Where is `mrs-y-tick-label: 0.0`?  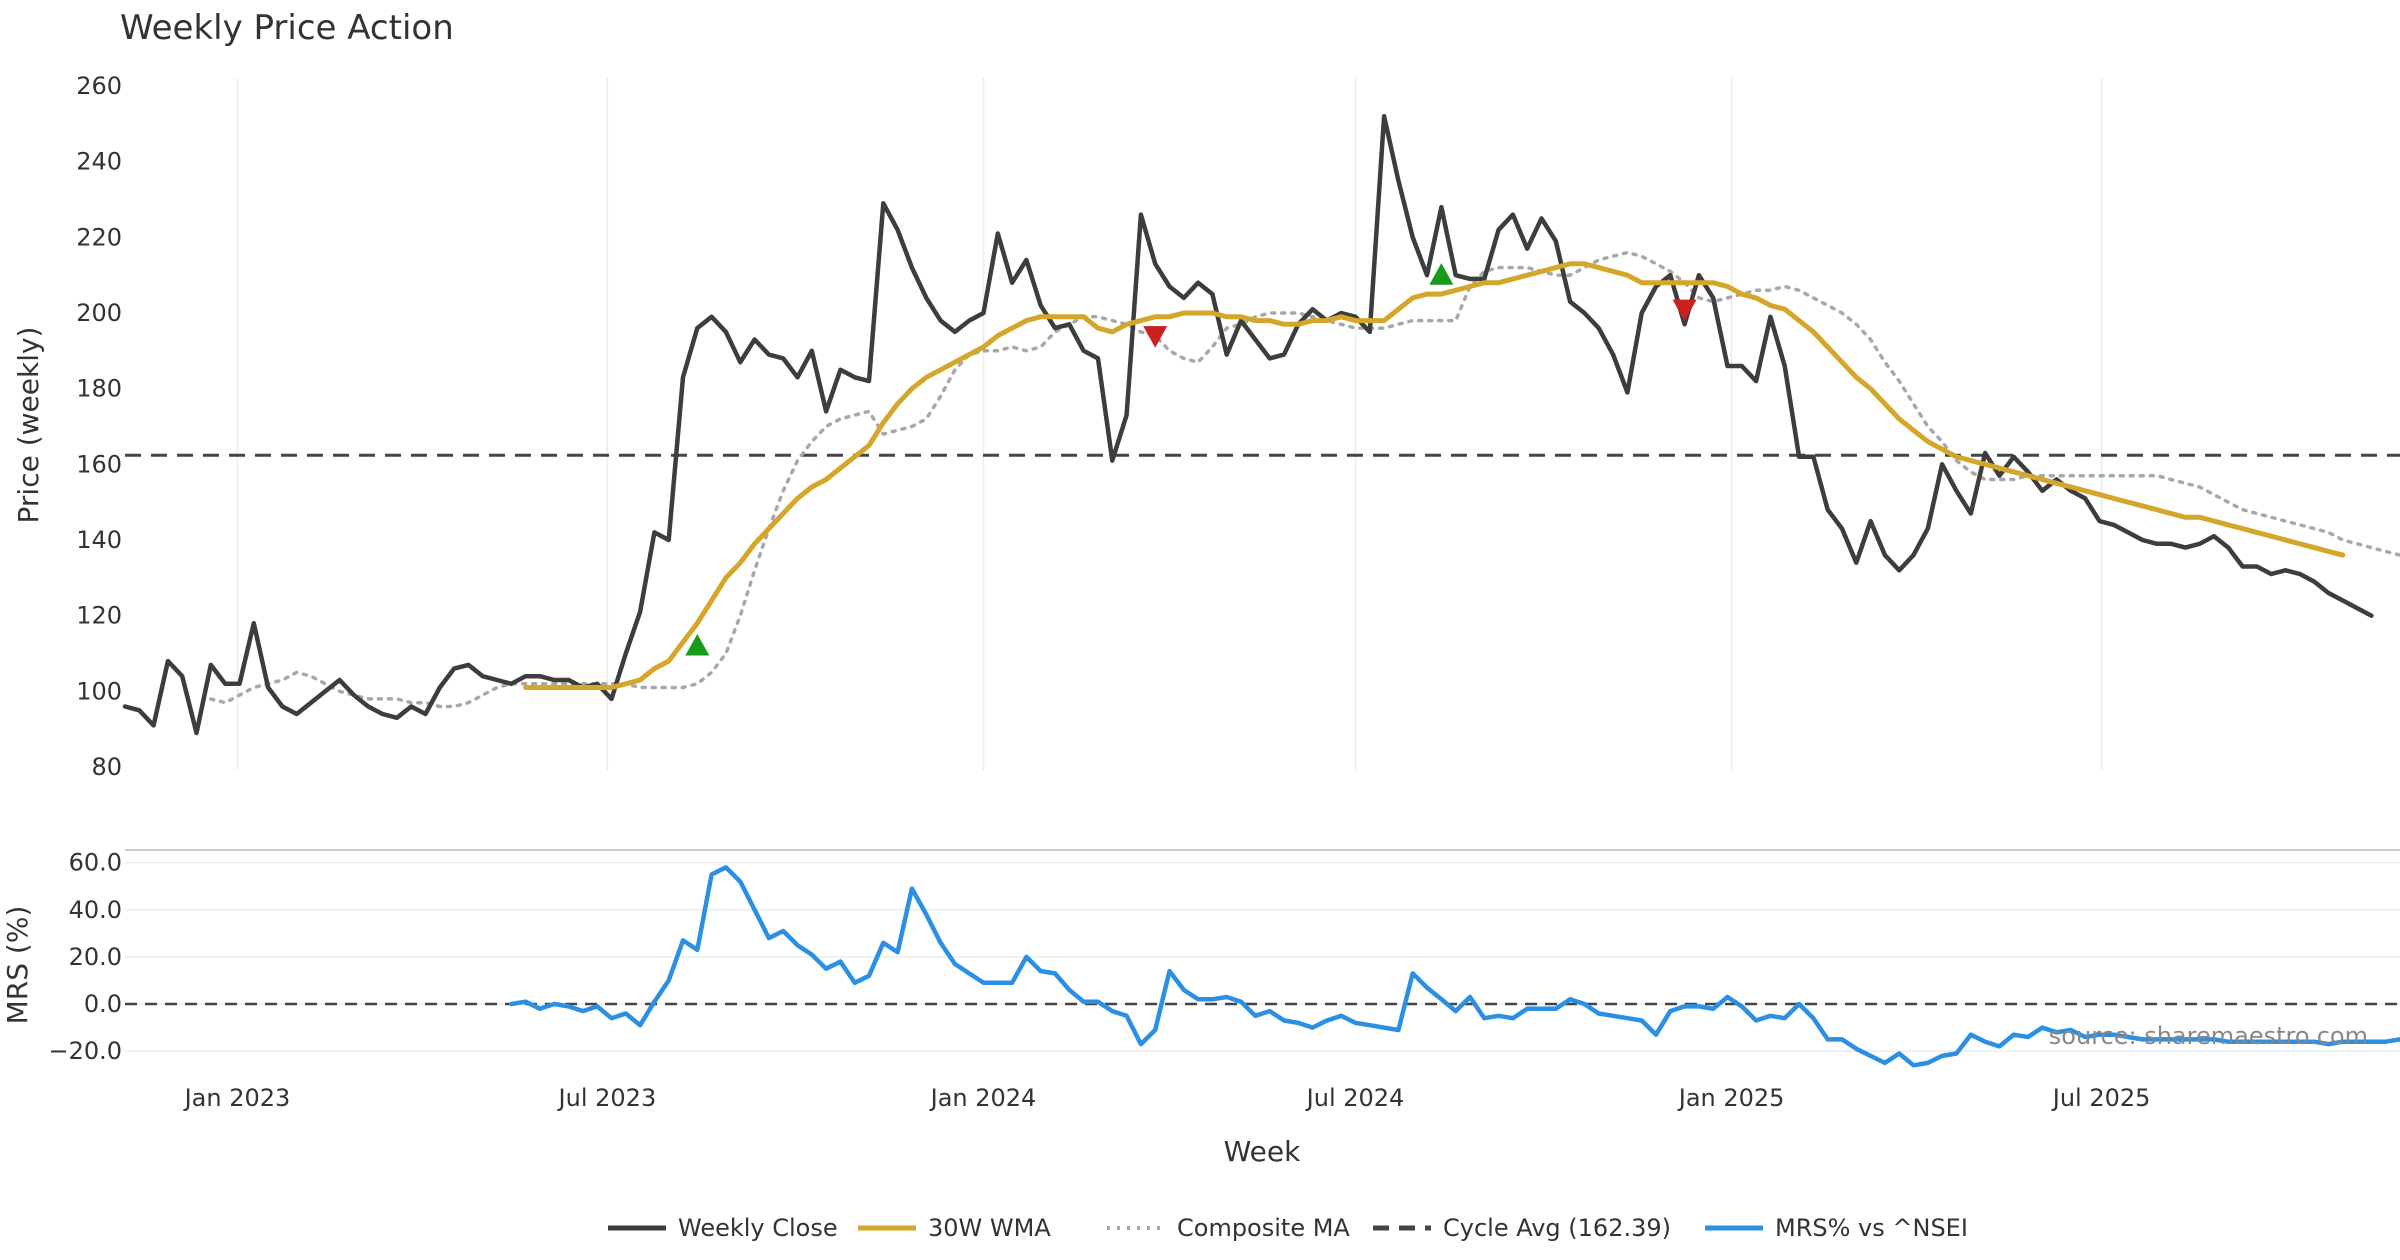 mrs-y-tick-label: 0.0 is located at coordinates (103, 1004).